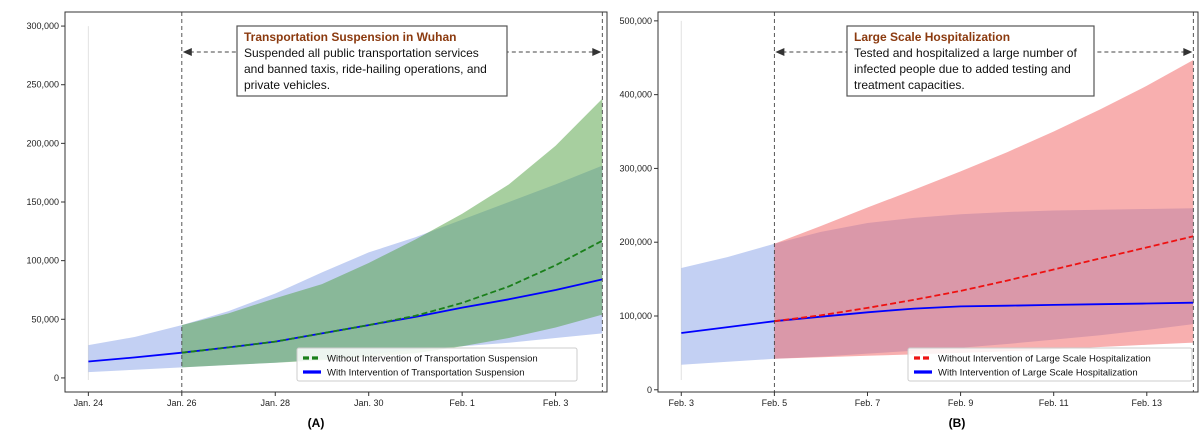  What do you see at coordinates (932, 37) in the screenshot?
I see `annotation-title: Large Scale Hospitalization` at bounding box center [932, 37].